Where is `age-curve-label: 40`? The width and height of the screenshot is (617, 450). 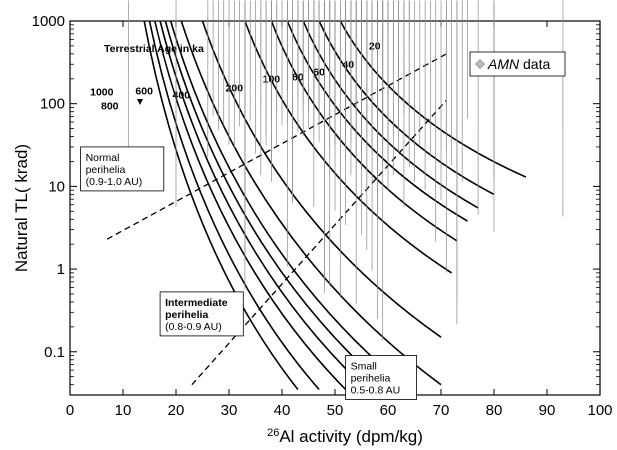
age-curve-label: 40 is located at coordinates (348, 65).